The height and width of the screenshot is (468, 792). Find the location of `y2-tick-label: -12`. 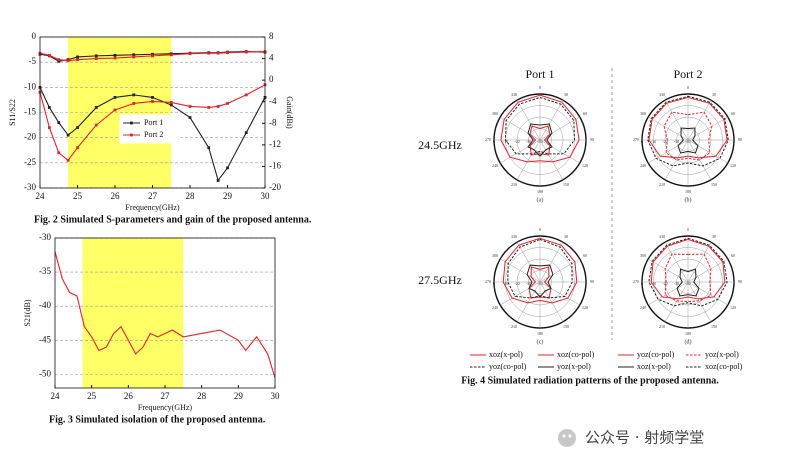

y2-tick-label: -12 is located at coordinates (275, 144).